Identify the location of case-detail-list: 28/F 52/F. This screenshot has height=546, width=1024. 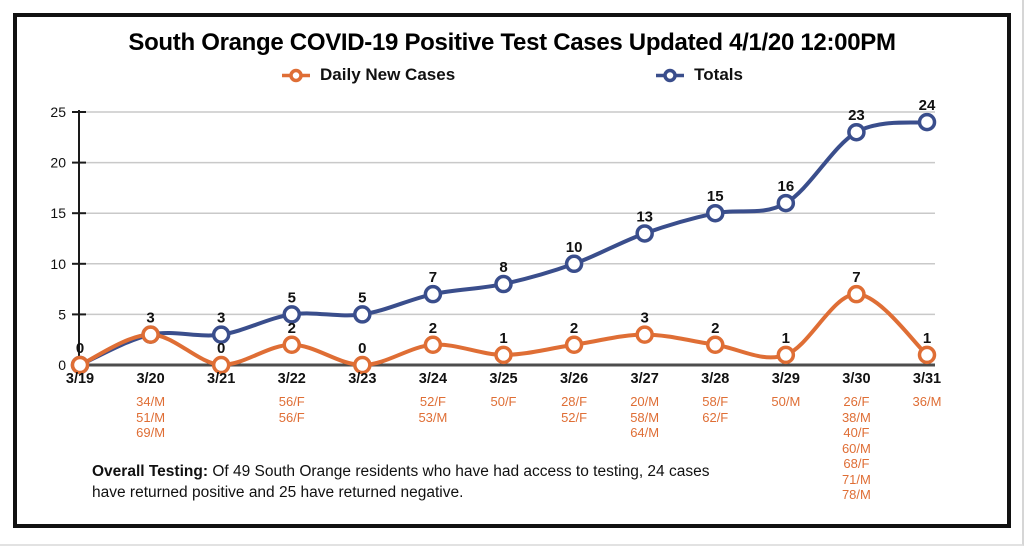
(574, 409).